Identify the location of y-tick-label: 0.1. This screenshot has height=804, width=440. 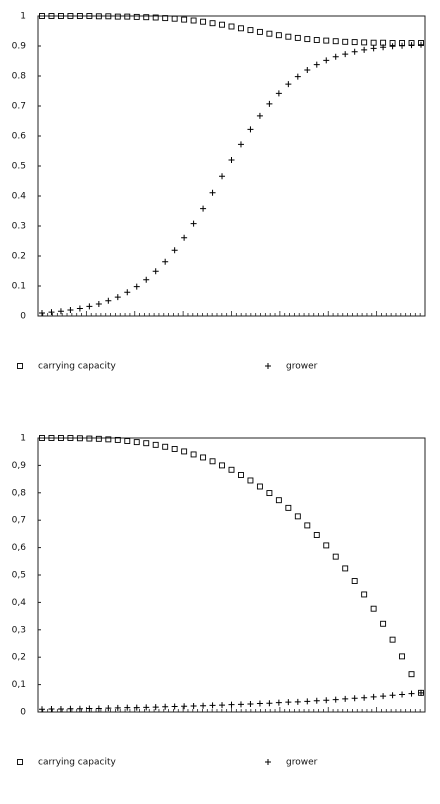
(19, 287).